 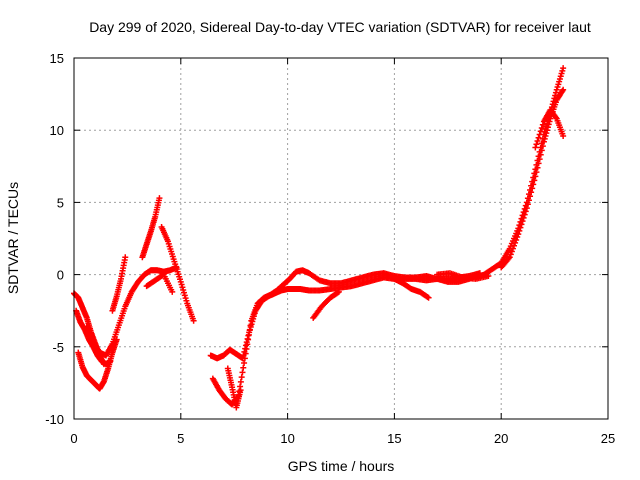 What do you see at coordinates (57, 58) in the screenshot?
I see `y-tick-label: 15` at bounding box center [57, 58].